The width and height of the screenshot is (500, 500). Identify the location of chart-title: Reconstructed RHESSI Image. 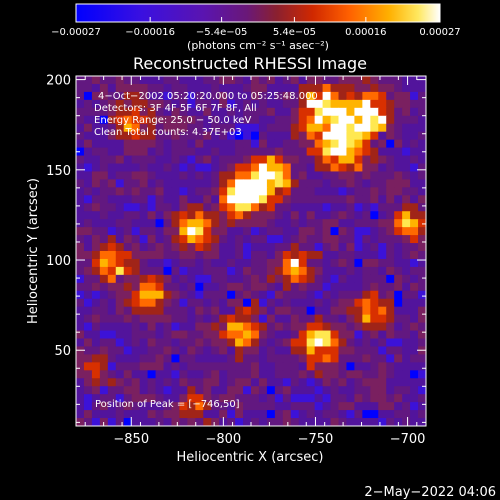
(250, 63).